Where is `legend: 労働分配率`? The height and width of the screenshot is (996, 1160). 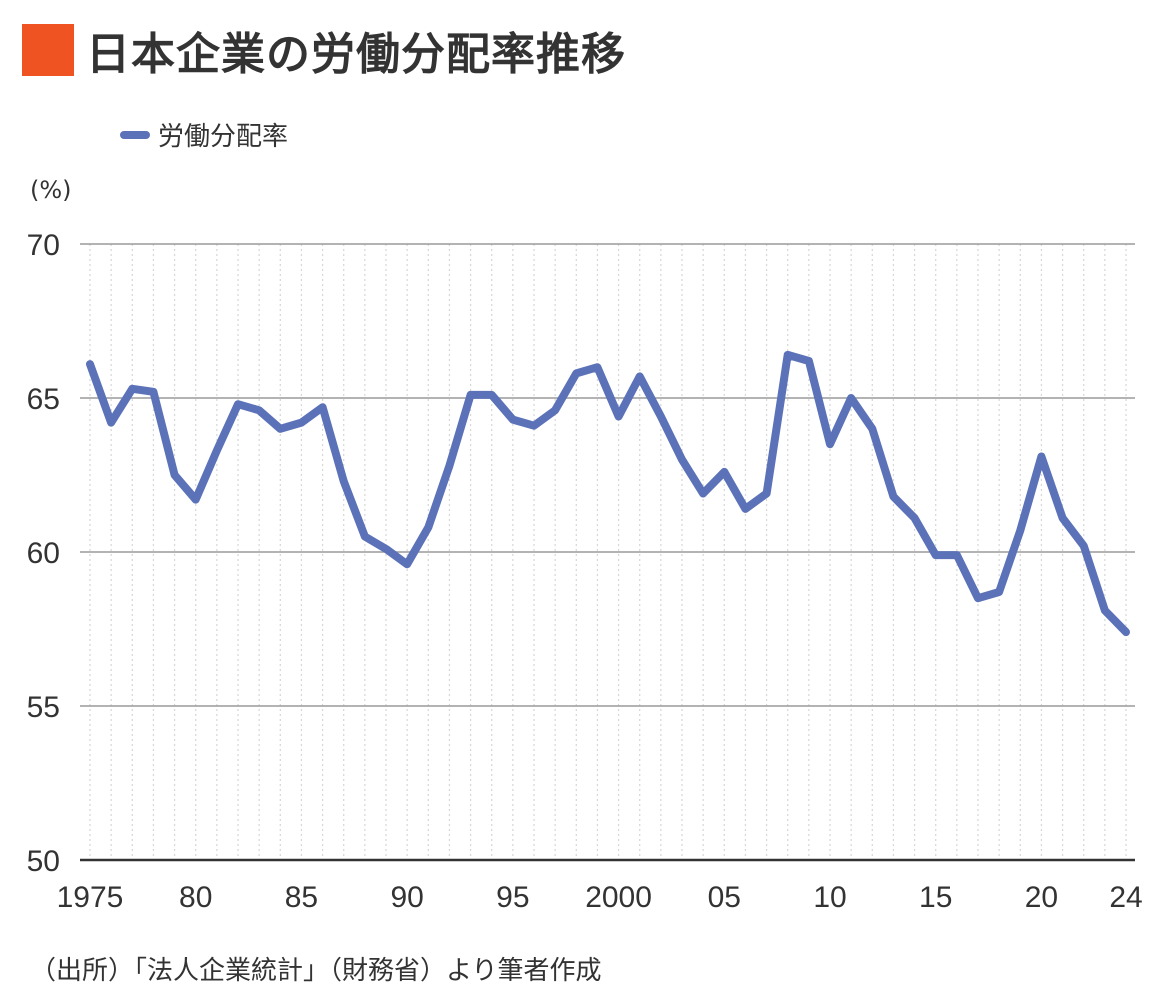 legend: 労働分配率 is located at coordinates (204, 134).